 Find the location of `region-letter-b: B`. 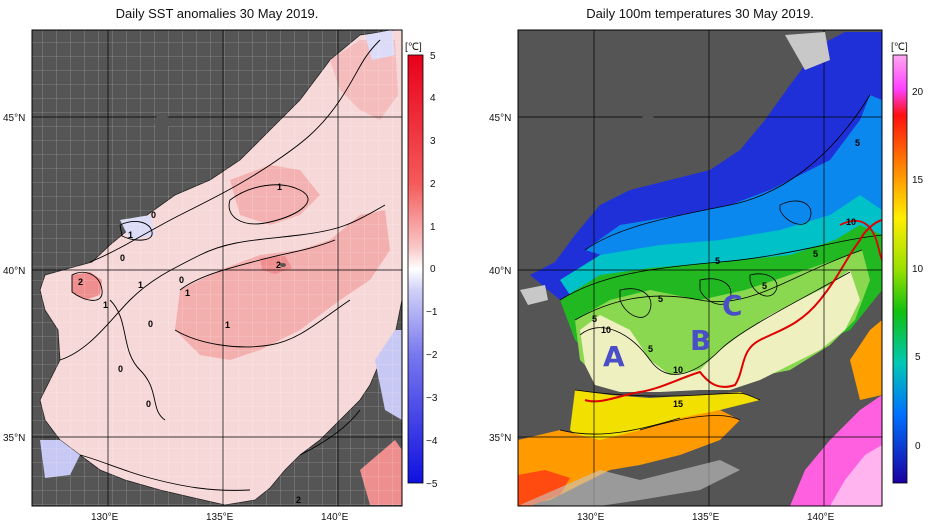

region-letter-b: B is located at coordinates (700, 340).